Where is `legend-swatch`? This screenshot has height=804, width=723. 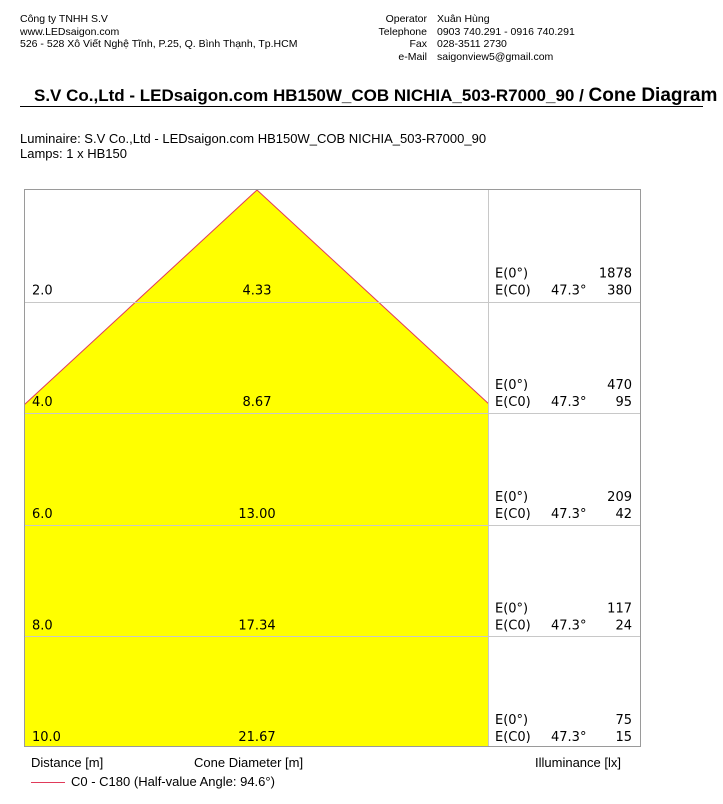 legend-swatch is located at coordinates (48, 782).